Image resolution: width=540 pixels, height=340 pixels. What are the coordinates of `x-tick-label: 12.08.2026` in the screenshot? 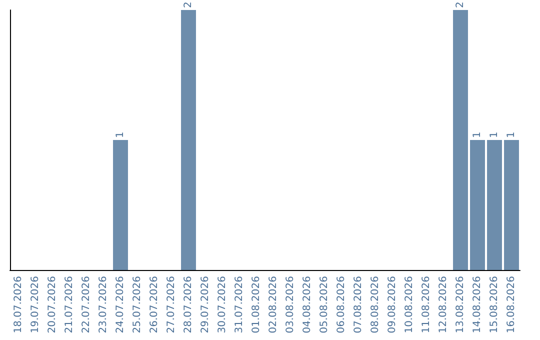 It's located at (443, 305).